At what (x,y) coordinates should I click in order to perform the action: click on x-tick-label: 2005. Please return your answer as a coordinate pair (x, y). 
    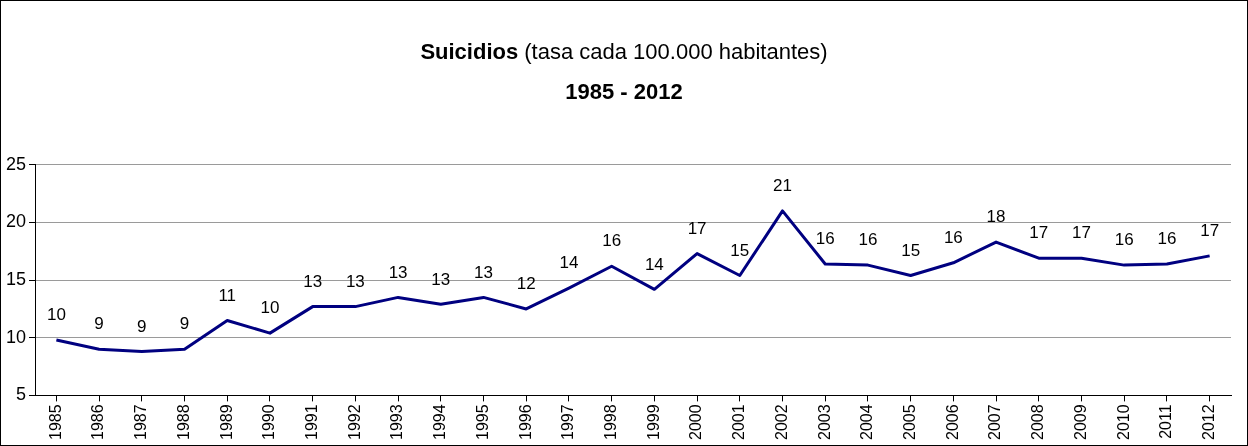
    Looking at the image, I should click on (910, 422).